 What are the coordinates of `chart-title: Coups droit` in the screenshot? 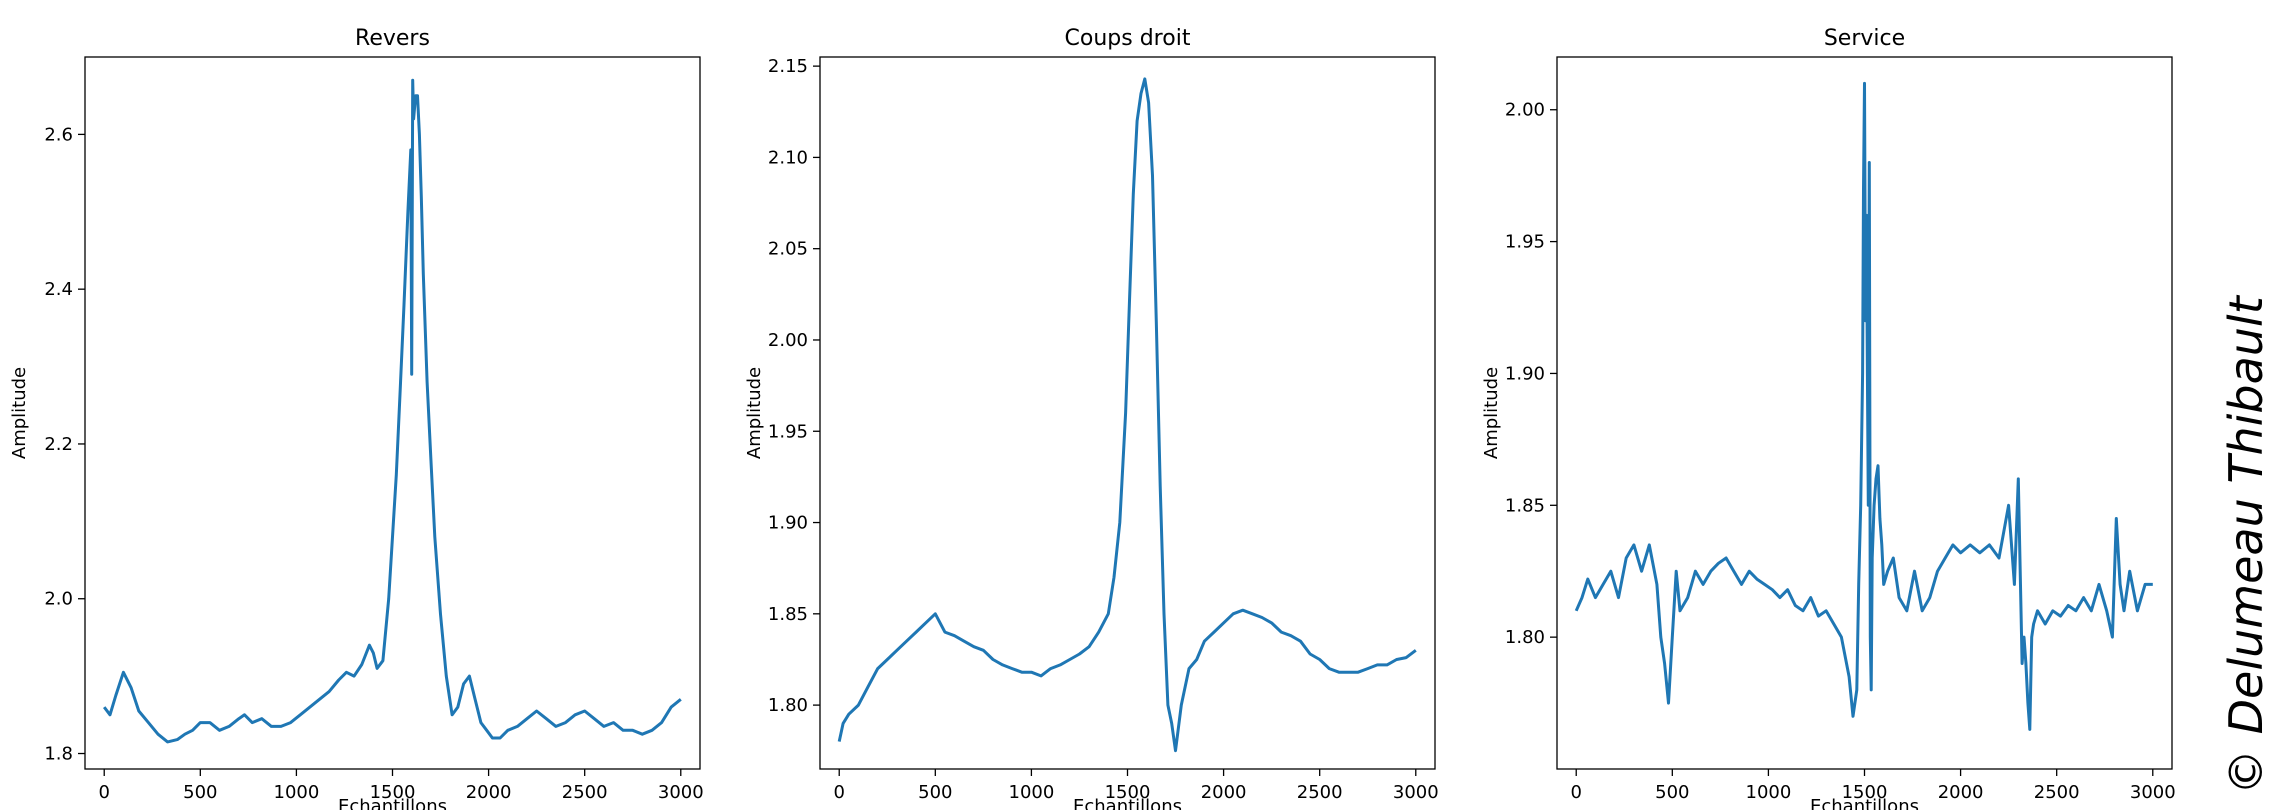 It's located at (1128, 38).